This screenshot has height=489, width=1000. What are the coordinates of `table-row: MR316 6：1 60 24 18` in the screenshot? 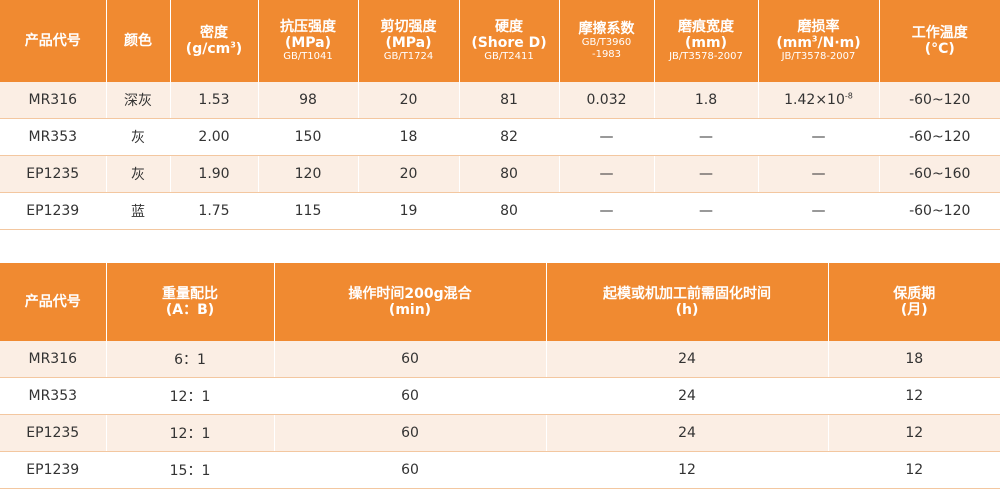 It's located at (500, 359).